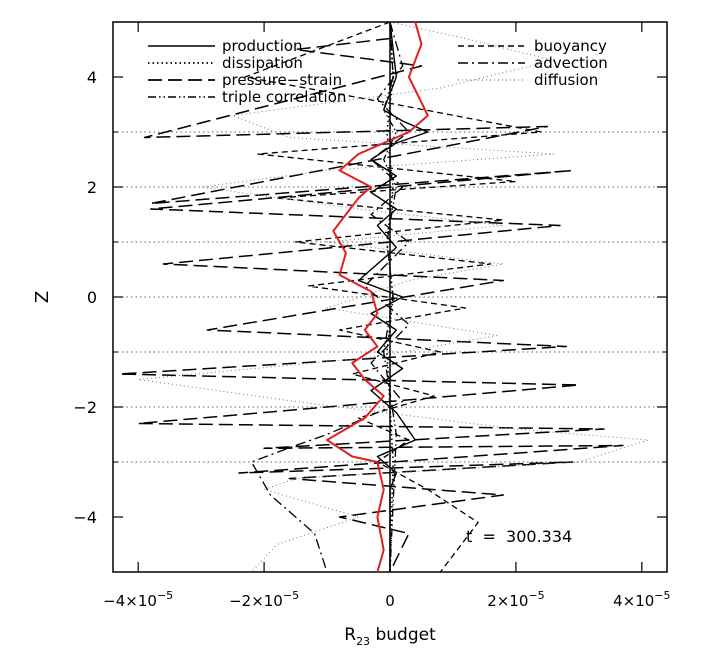 The width and height of the screenshot is (722, 653). What do you see at coordinates (566, 80) in the screenshot?
I see `legend-label-right-2: diffusion` at bounding box center [566, 80].